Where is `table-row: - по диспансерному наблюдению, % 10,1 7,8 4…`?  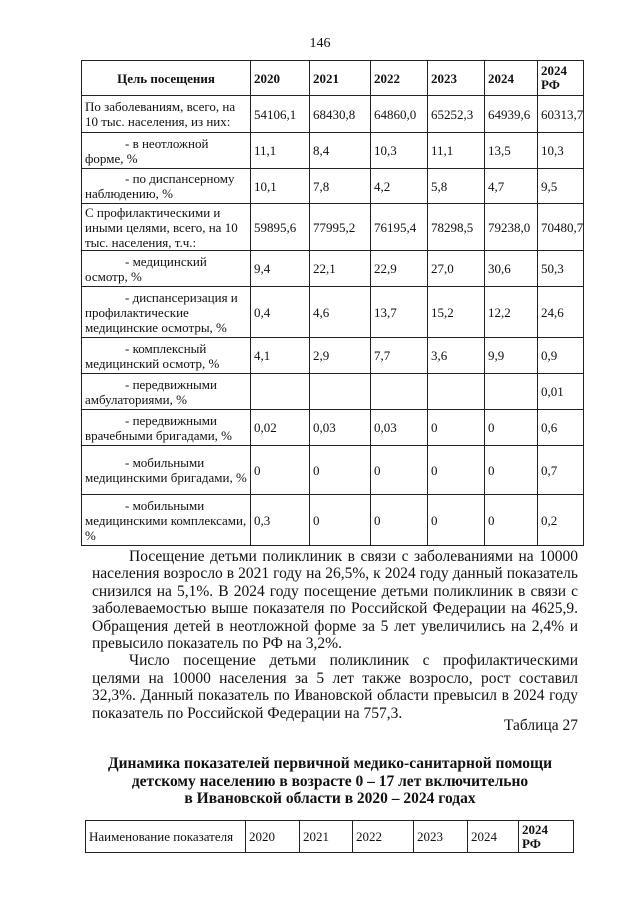
table-row: - по диспансерному наблюдению, % 10,1 7,8 4… is located at coordinates (332, 186).